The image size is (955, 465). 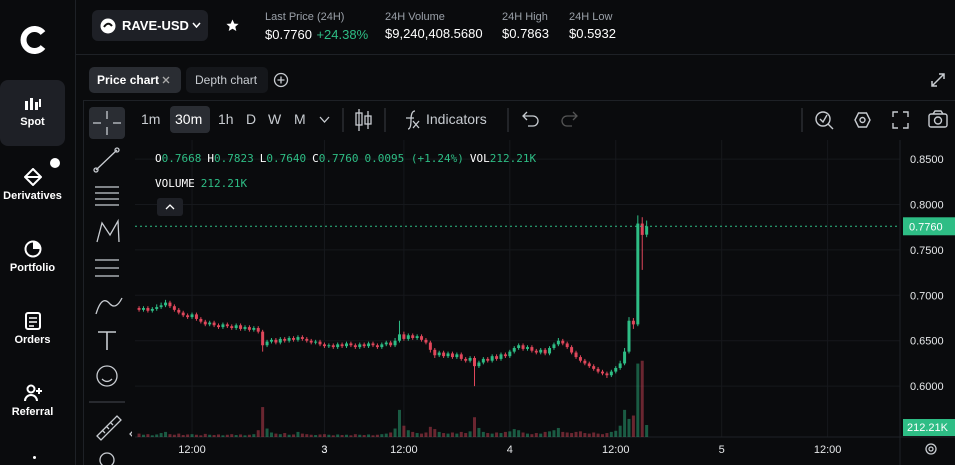 What do you see at coordinates (300, 119) in the screenshot?
I see `interval: M` at bounding box center [300, 119].